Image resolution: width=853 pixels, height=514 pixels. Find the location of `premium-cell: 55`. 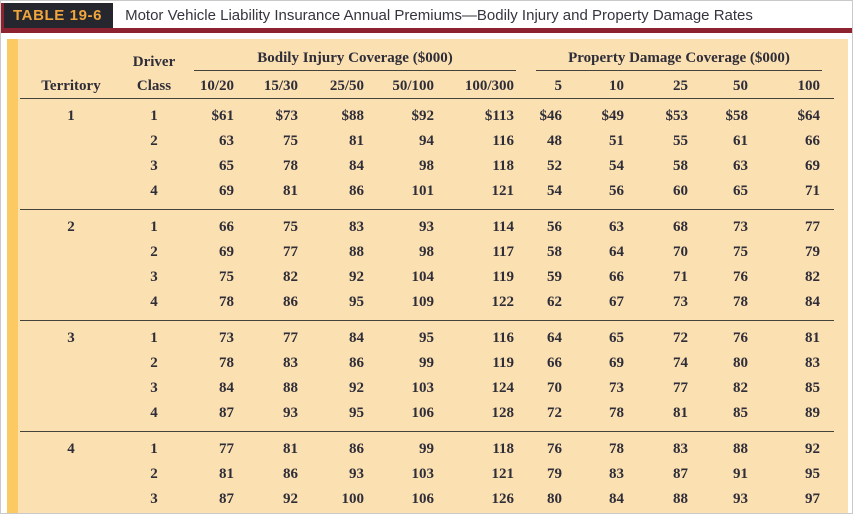

premium-cell: 55 is located at coordinates (680, 141).